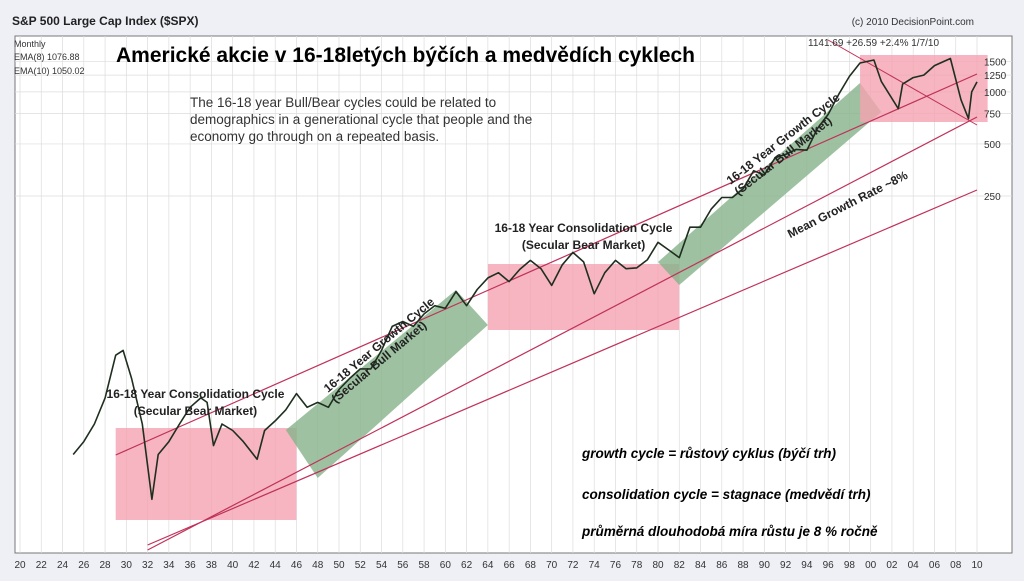 This screenshot has height=581, width=1024. What do you see at coordinates (191, 565) in the screenshot?
I see `x-tick-label: 36` at bounding box center [191, 565].